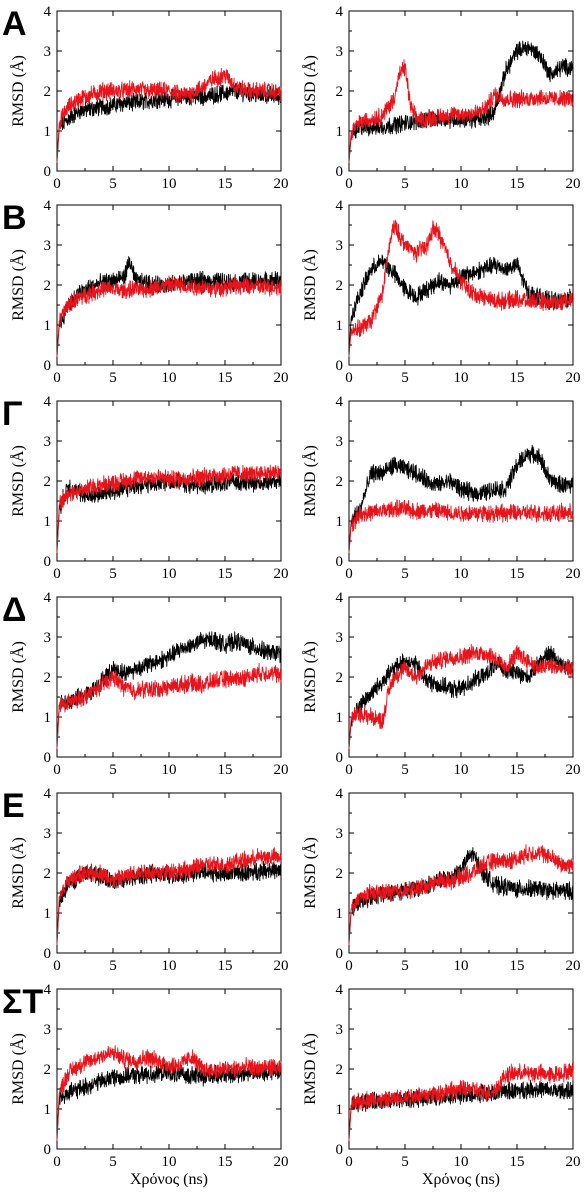  What do you see at coordinates (441, 1085) in the screenshot?
I see `chart-panel-ΣΤ-right: 0 1 2 3 4 0 5 10 15 20 RMSD (Å) Χρόνος (ns)` at bounding box center [441, 1085].